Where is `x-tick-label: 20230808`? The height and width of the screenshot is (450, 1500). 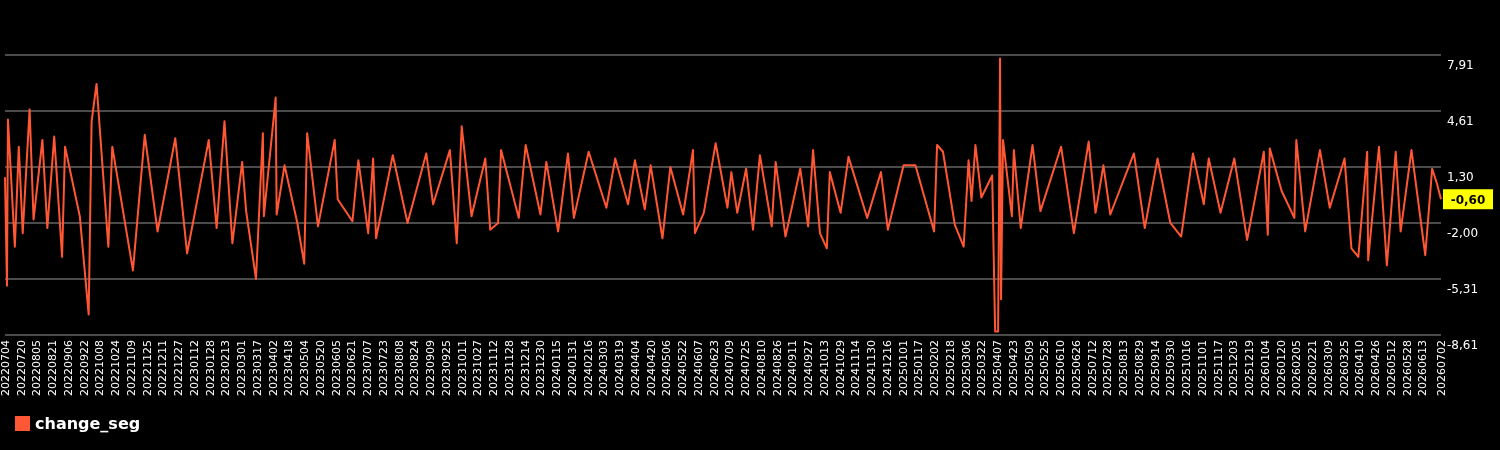 x-tick-label: 20230808 is located at coordinates (399, 368).